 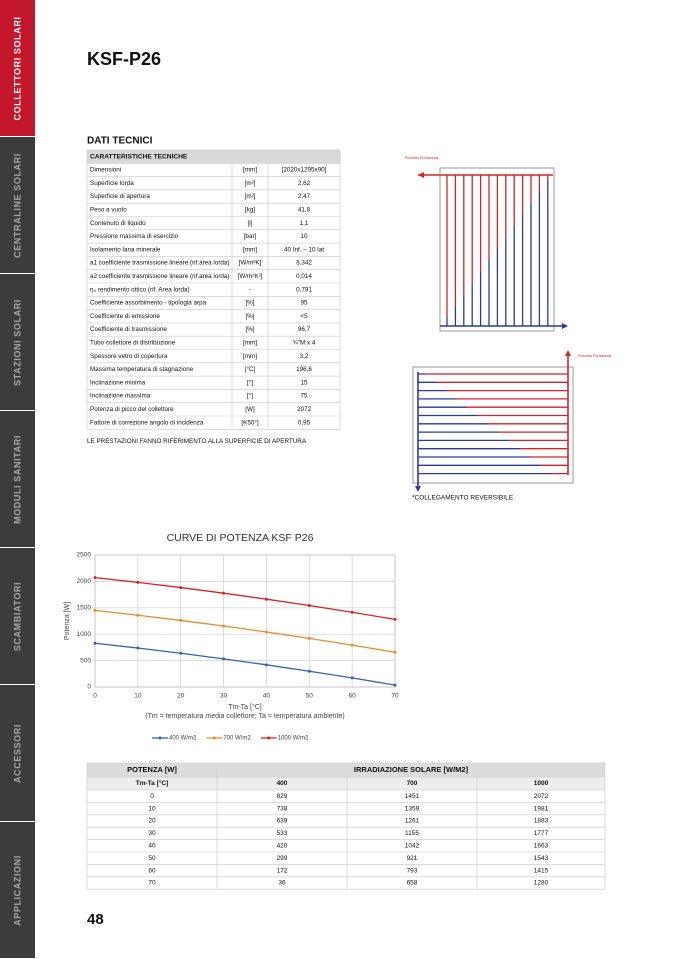 What do you see at coordinates (152, 858) in the screenshot?
I see `power-cell: 50` at bounding box center [152, 858].